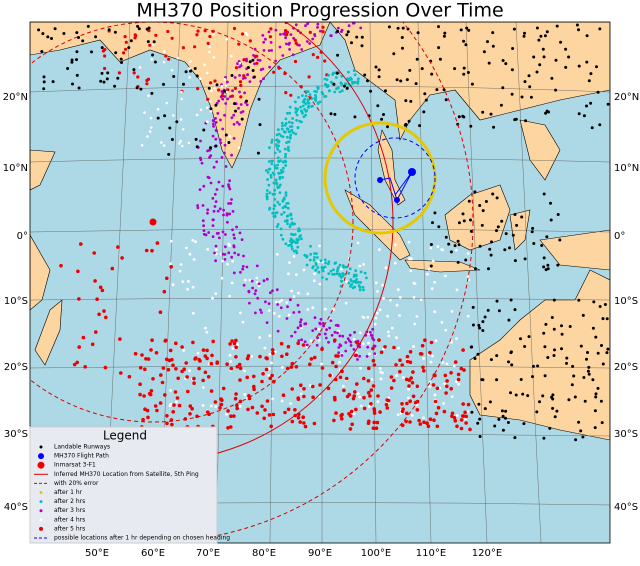  Describe the element at coordinates (376, 553) in the screenshot. I see `lon-label: 100°E` at that location.